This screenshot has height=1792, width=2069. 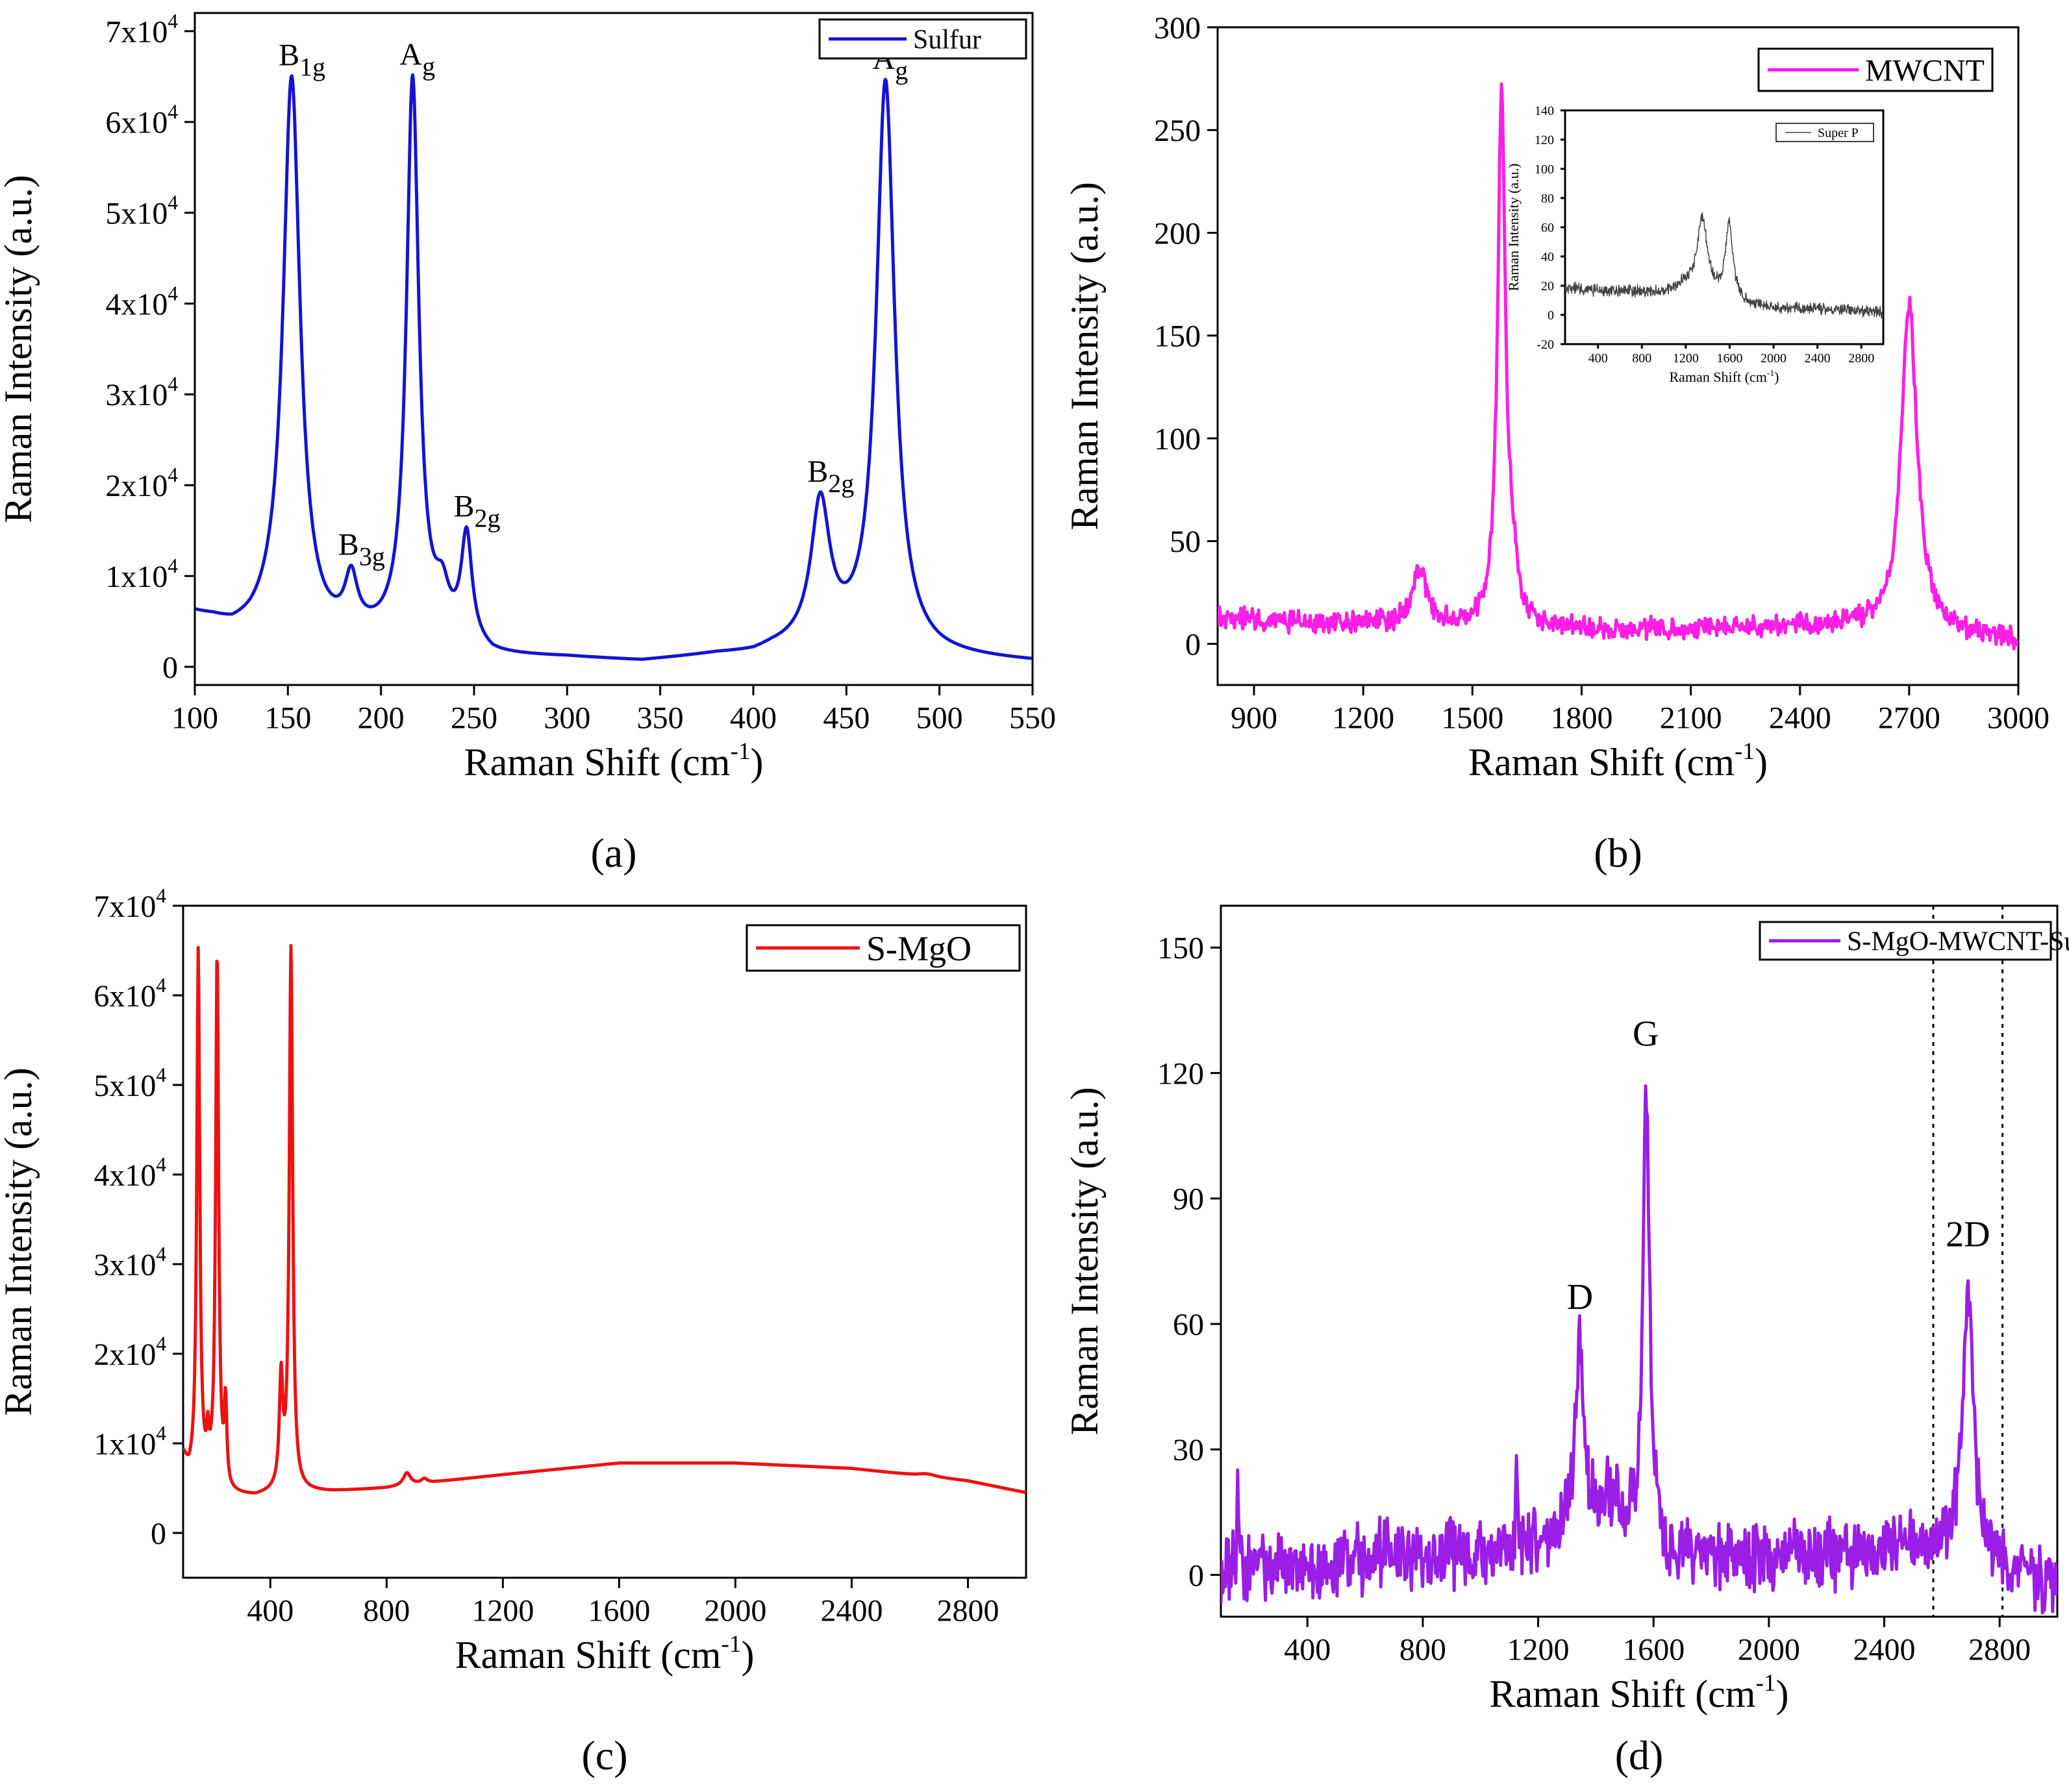 What do you see at coordinates (1646, 1034) in the screenshot?
I see `peak-annotation: G` at bounding box center [1646, 1034].